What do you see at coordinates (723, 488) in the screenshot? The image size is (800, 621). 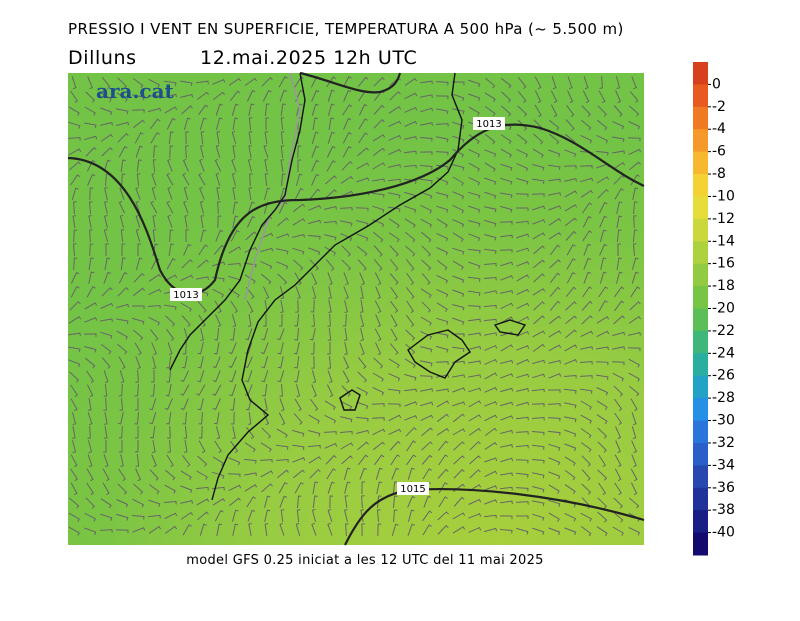 I see `colorbar-label: -36` at bounding box center [723, 488].